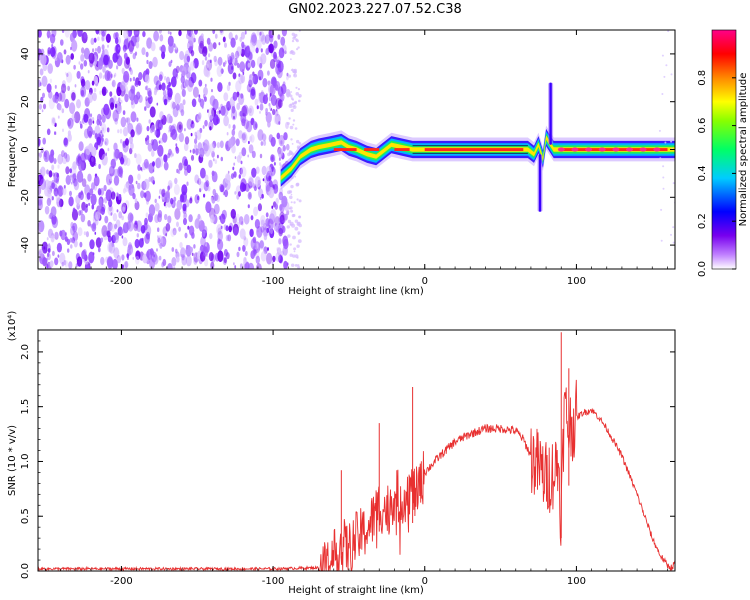 Image resolution: width=750 pixels, height=600 pixels. What do you see at coordinates (724, 149) in the screenshot?
I see `colorbar-gradient` at bounding box center [724, 149].